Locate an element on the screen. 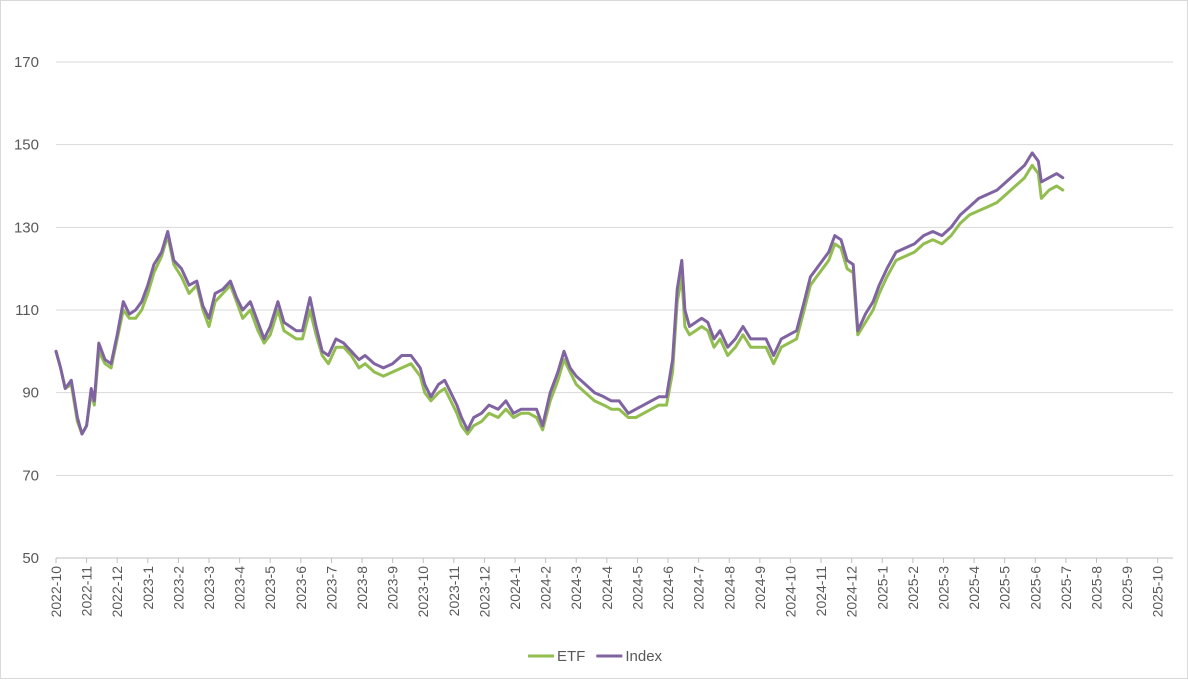 The height and width of the screenshot is (680, 1188). y-tick-label: 110 is located at coordinates (27, 310).